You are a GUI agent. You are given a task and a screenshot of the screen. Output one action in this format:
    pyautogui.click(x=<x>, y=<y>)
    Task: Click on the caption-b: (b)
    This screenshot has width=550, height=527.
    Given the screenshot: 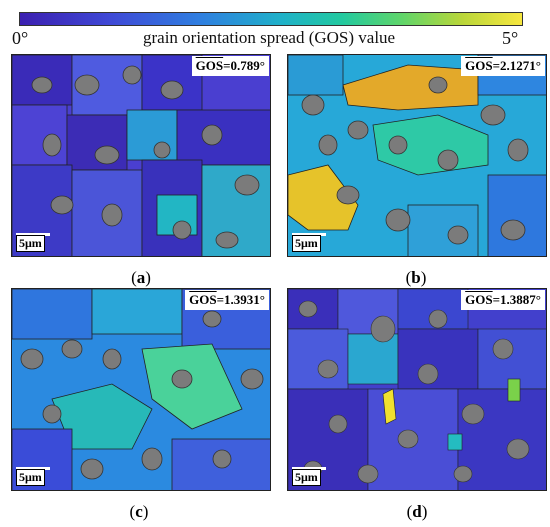 What is the action you would take?
    pyautogui.click(x=416, y=278)
    